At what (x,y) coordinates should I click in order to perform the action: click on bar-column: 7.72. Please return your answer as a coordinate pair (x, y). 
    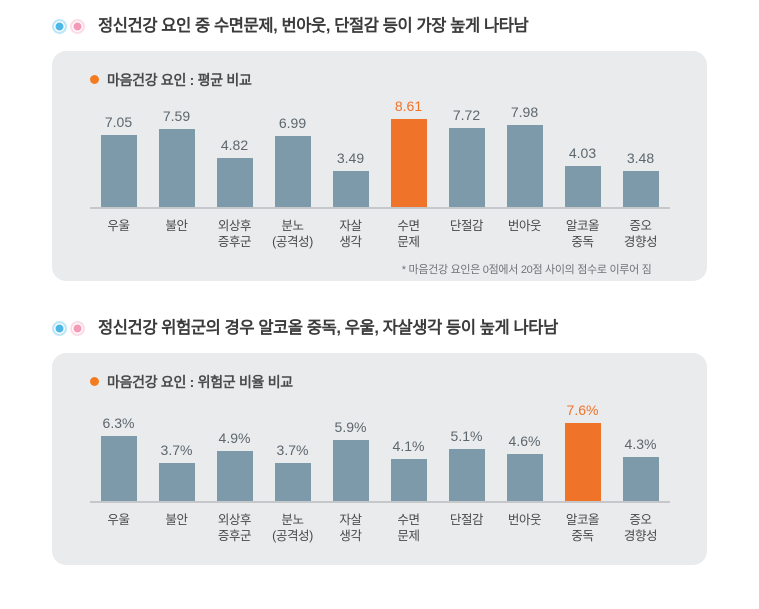
    Looking at the image, I should click on (467, 152).